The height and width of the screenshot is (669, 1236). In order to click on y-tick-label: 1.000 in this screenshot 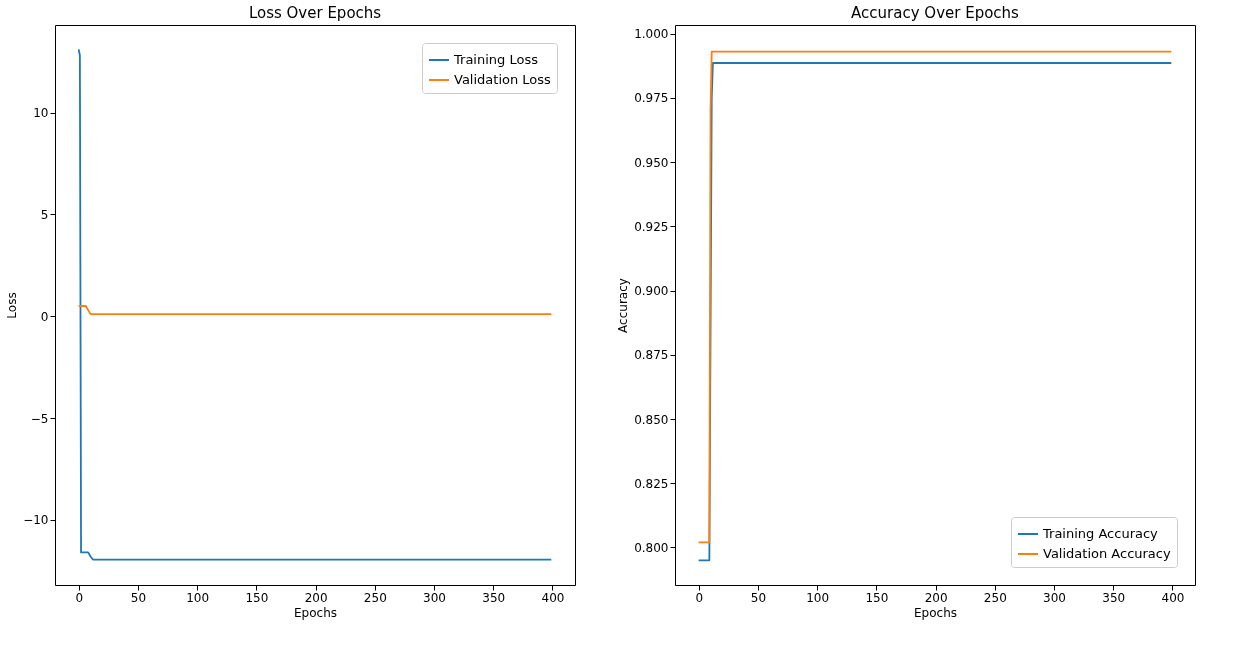, I will do `click(651, 34)`.